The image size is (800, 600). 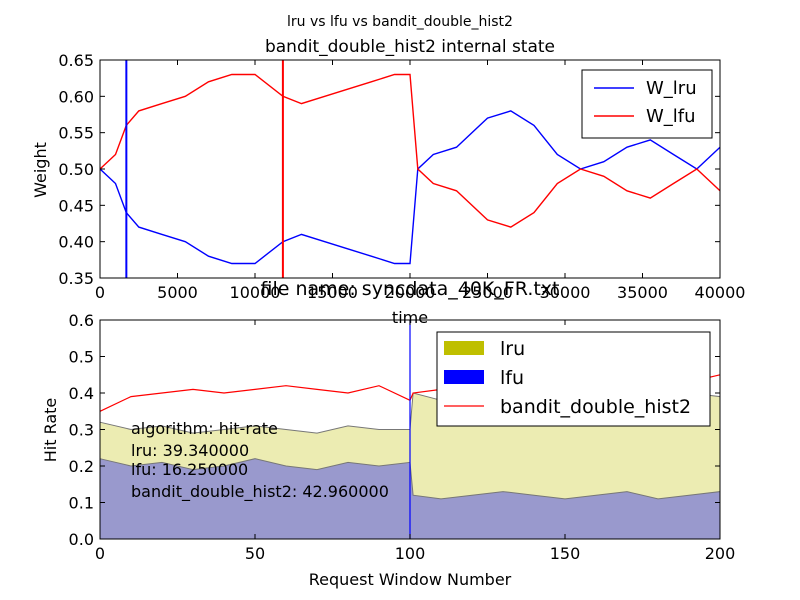 What do you see at coordinates (400, 22) in the screenshot?
I see `figure-suptitle: lru vs lfu vs bandit_double_hist2` at bounding box center [400, 22].